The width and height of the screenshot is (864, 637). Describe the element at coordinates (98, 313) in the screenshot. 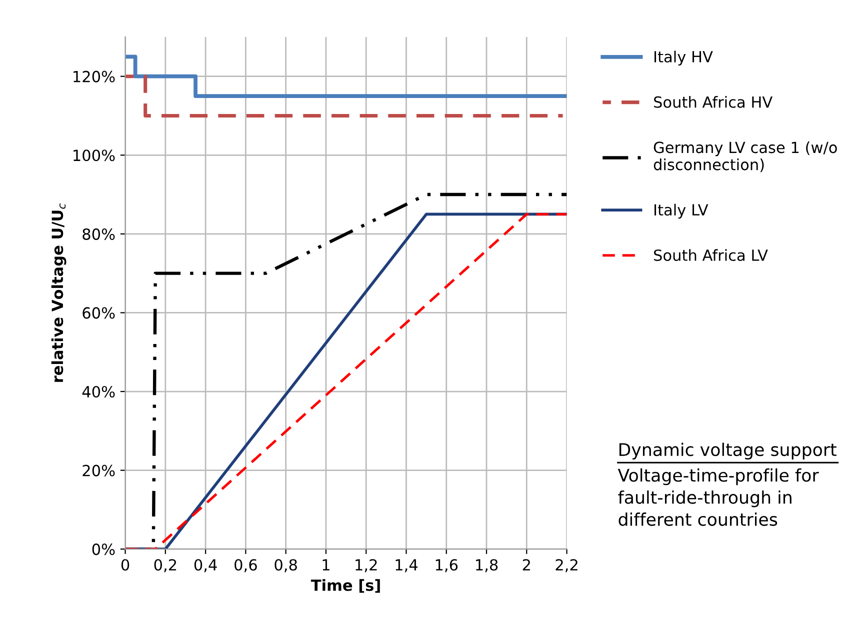

I see `y-tick-label: 60%` at that location.